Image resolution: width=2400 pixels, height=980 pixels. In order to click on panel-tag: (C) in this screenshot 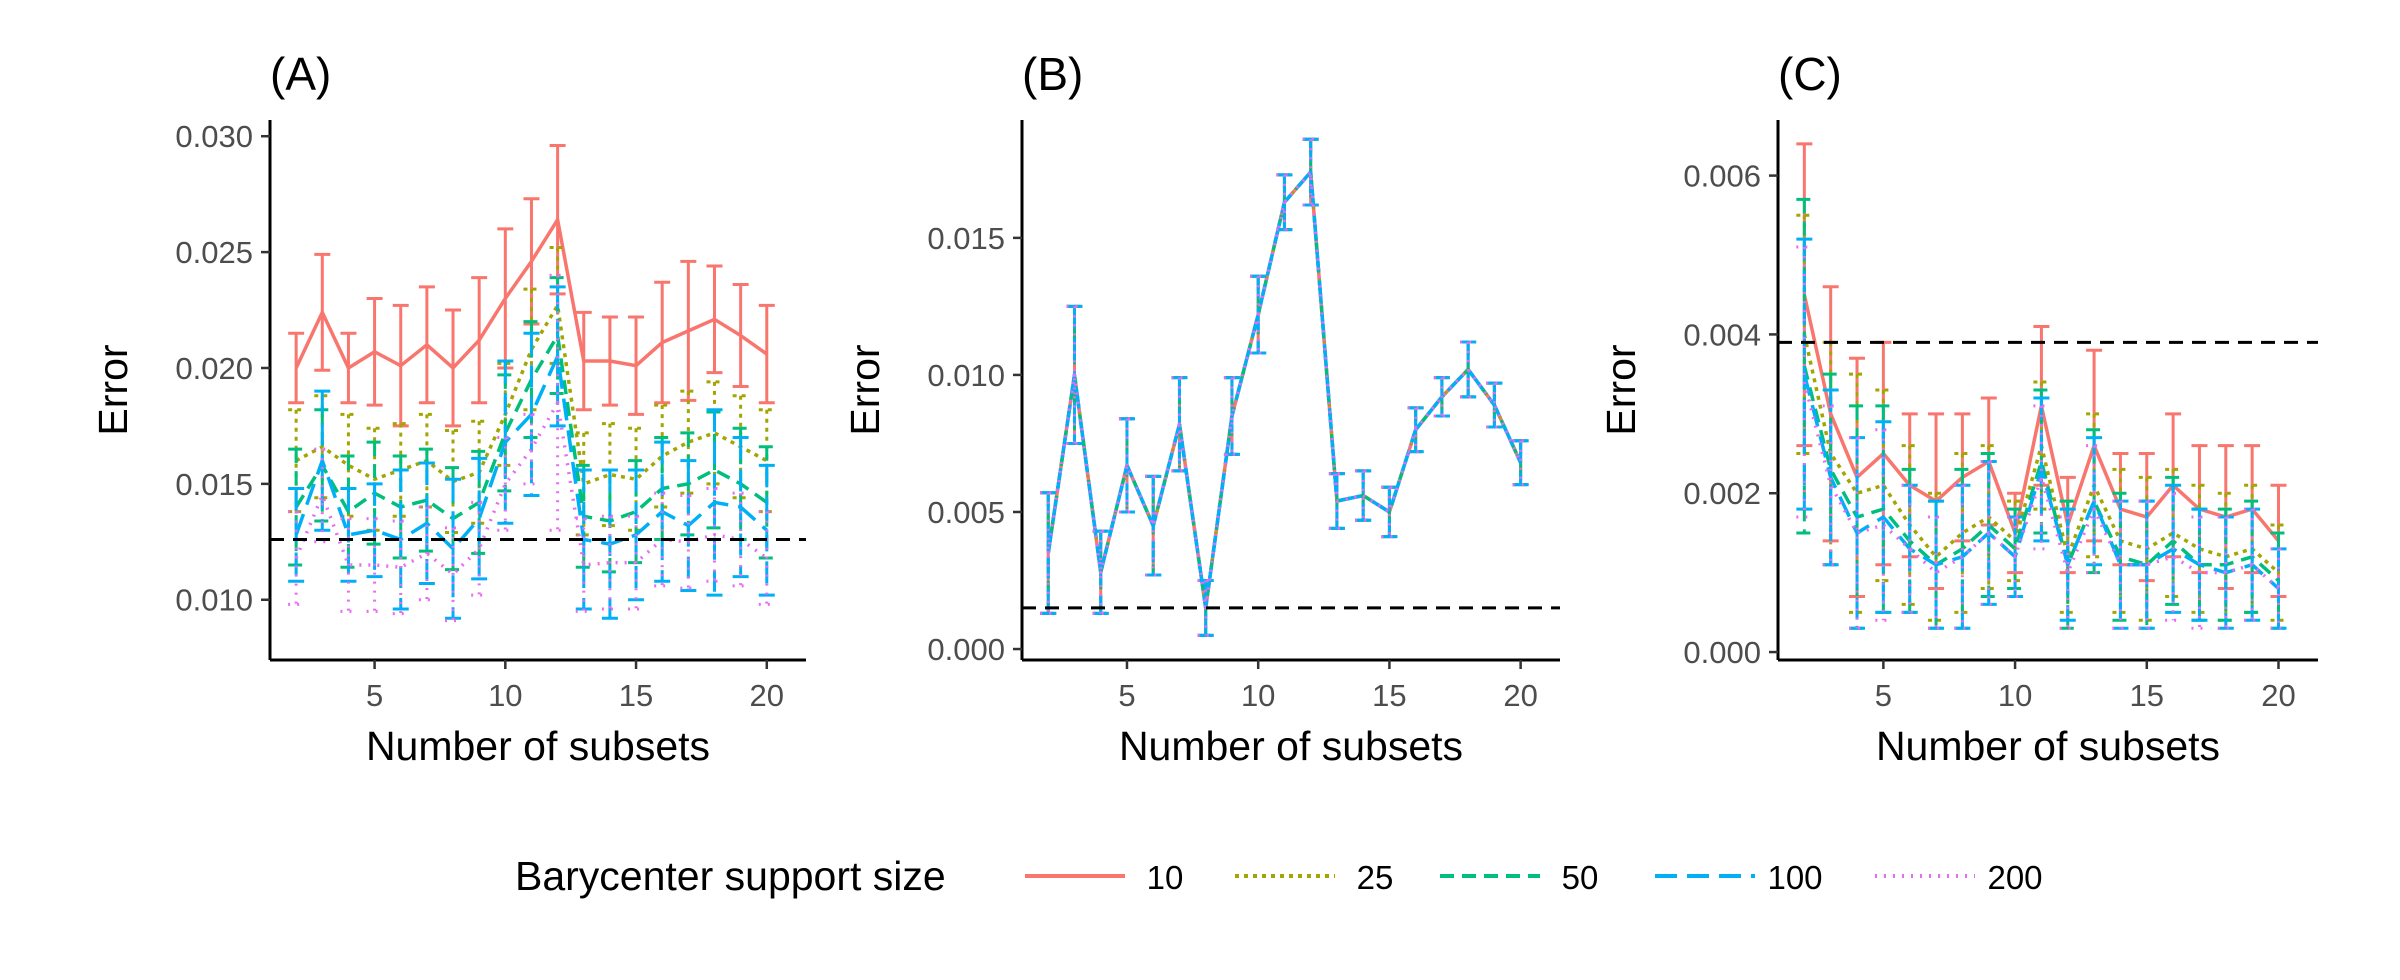, I will do `click(1810, 74)`.